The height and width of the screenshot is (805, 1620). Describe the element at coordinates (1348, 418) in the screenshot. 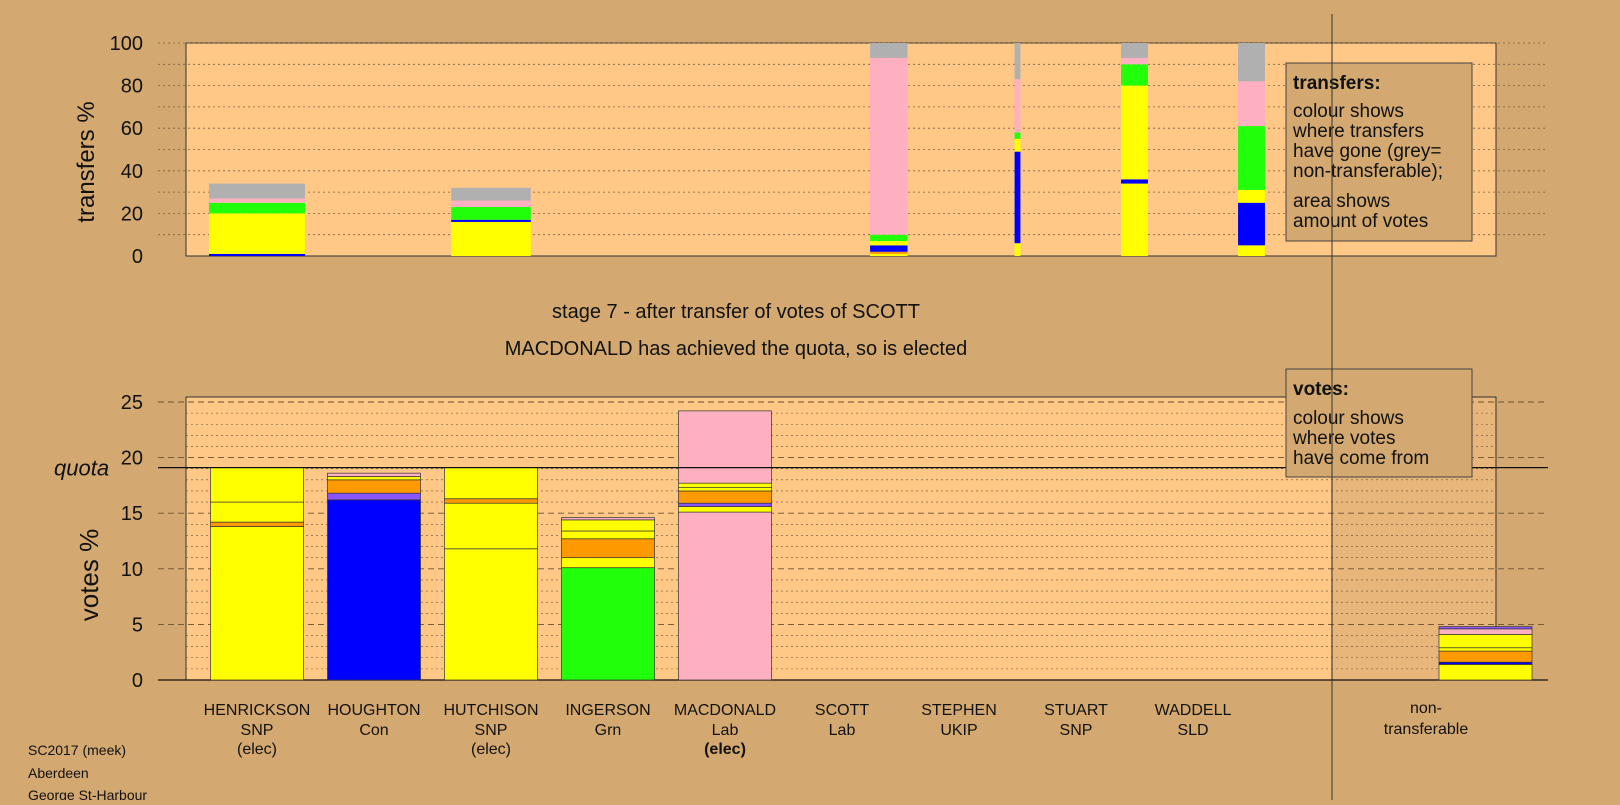

I see `votes-legend-line: colour shows` at that location.